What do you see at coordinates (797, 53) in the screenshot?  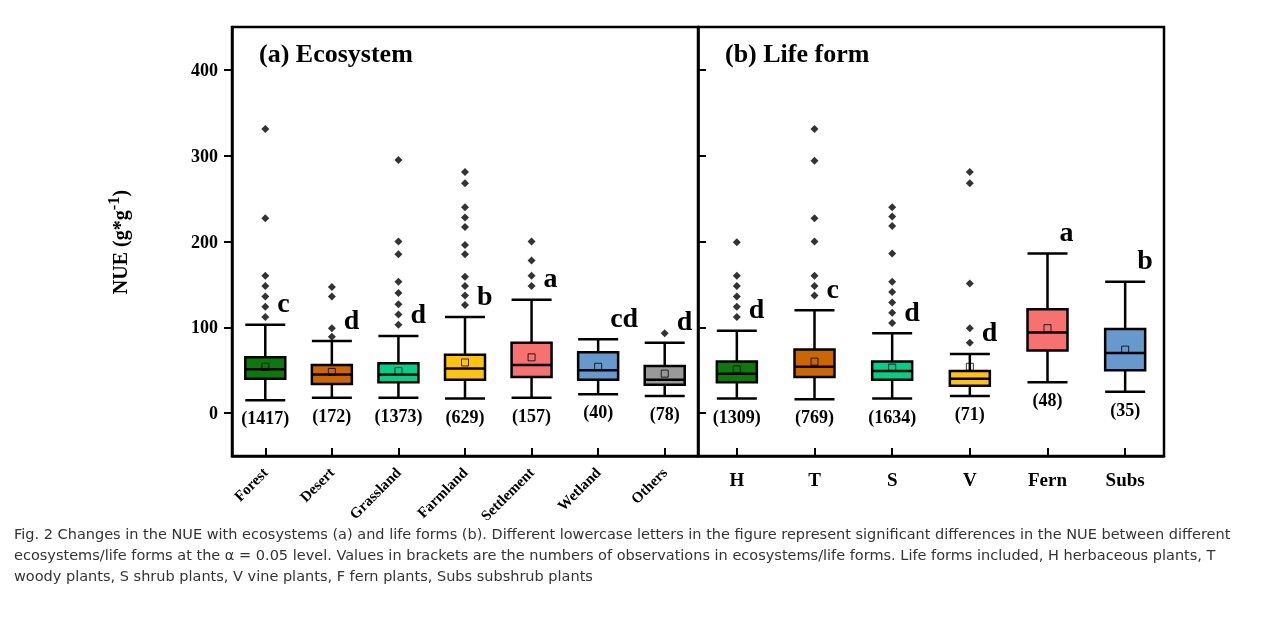 I see `chart-title: (b) Life form` at bounding box center [797, 53].